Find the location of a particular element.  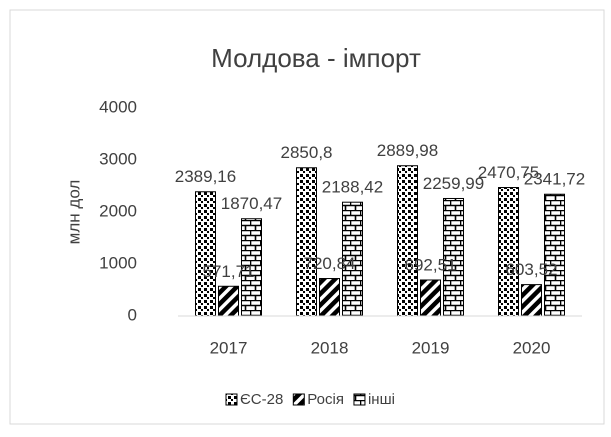

chart-title: Молдова - імпорт is located at coordinates (316, 58).